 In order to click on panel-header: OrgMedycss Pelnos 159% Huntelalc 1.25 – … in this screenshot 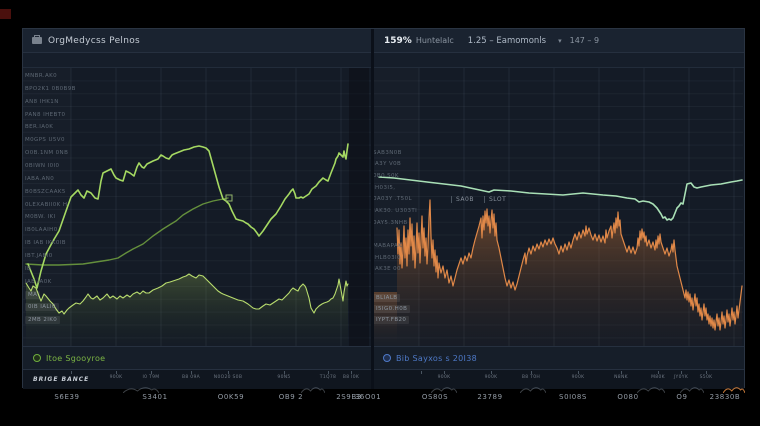, I will do `click(383, 41)`.